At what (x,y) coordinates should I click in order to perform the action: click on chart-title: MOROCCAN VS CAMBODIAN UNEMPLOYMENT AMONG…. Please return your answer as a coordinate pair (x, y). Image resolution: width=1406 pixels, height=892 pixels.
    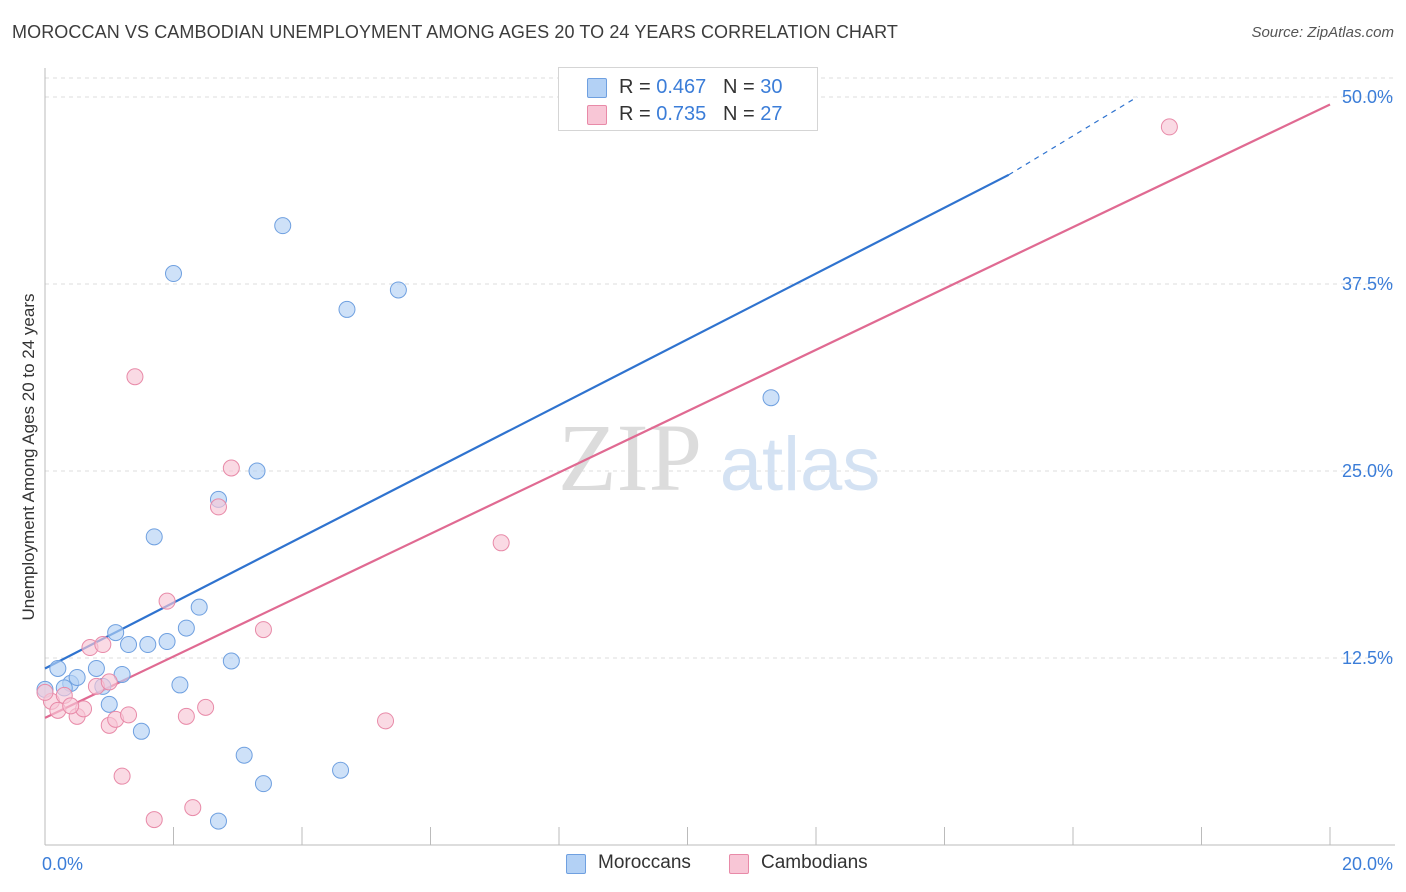
    Looking at the image, I should click on (455, 32).